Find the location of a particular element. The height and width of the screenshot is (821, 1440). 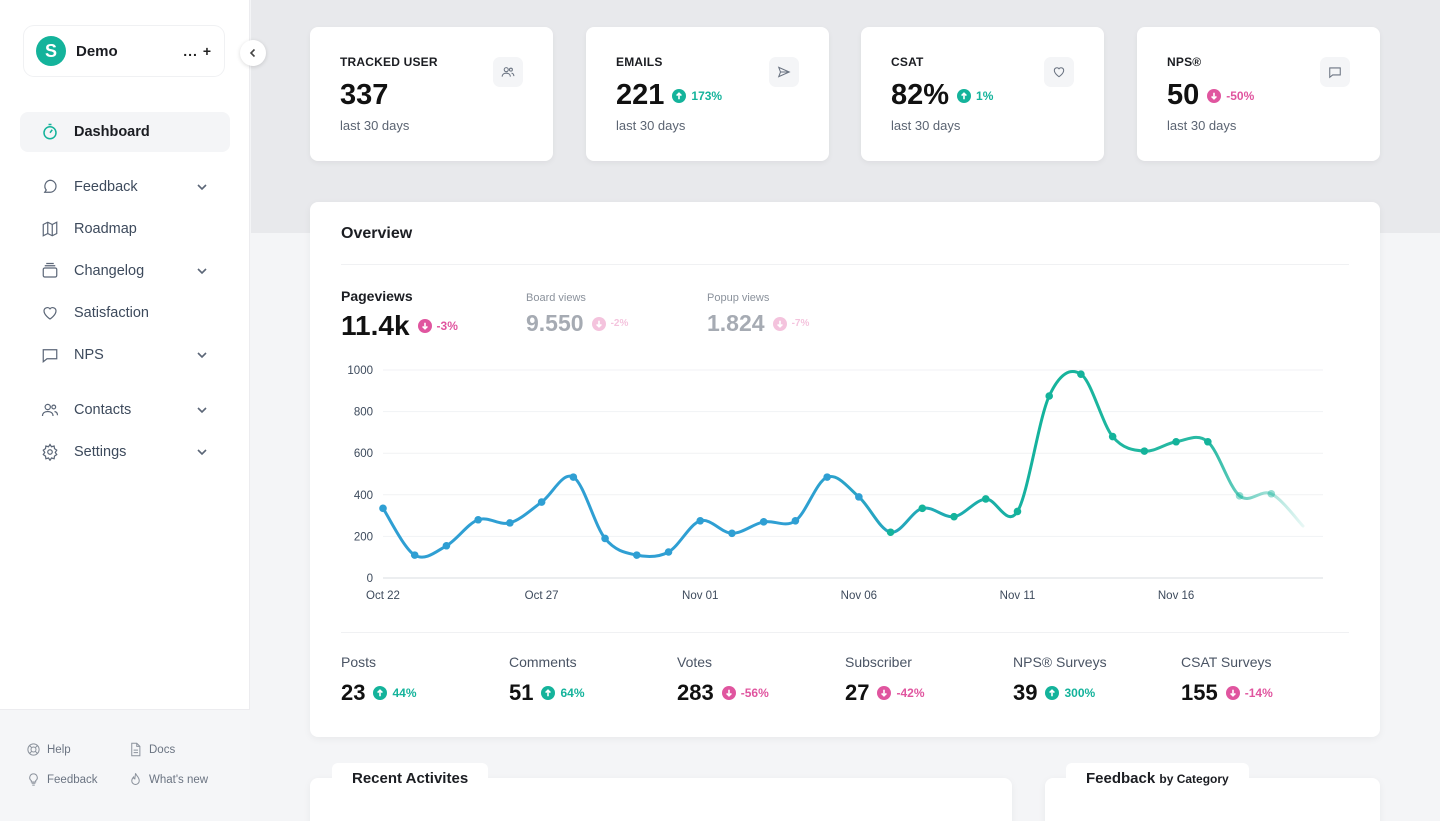

help-link: Help is located at coordinates (48, 749).